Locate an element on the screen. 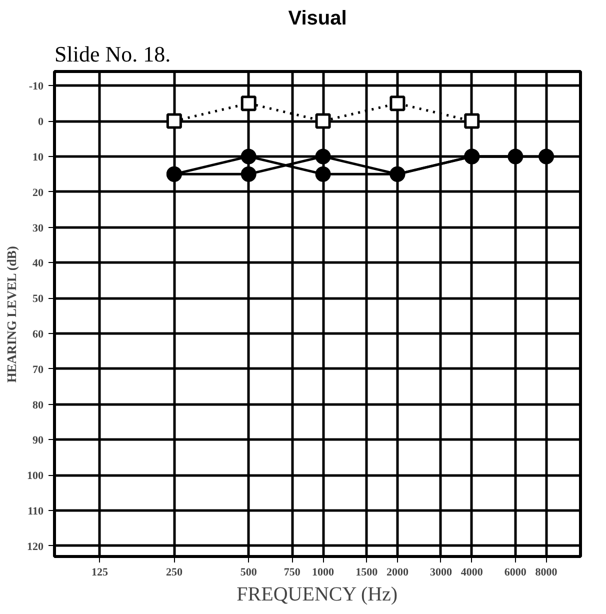 The image size is (606, 614). y-tick-label: 110 is located at coordinates (36, 511).